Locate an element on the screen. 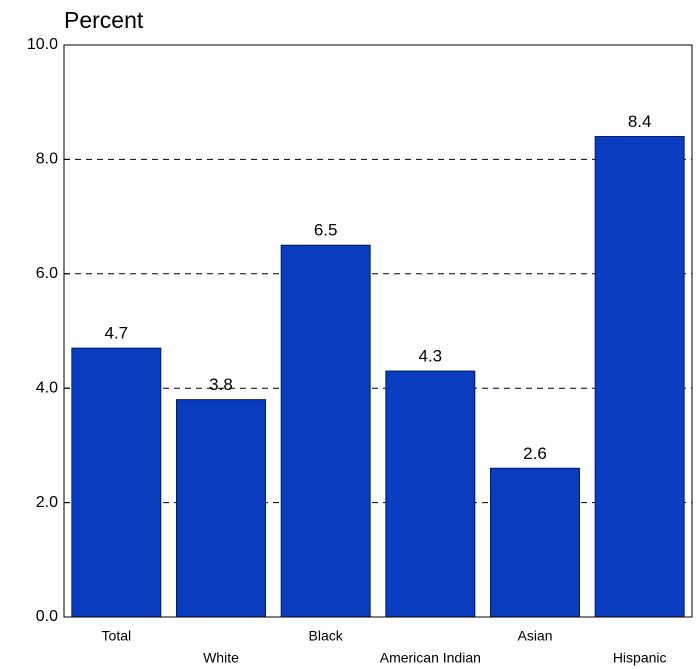 This screenshot has height=669, width=700. x-tick-label: Total is located at coordinates (117, 636).